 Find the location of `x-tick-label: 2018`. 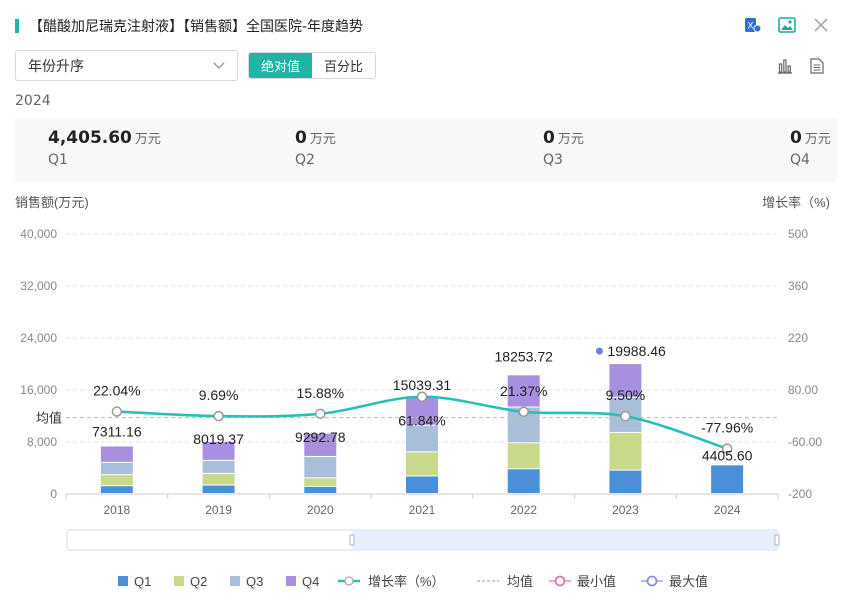

x-tick-label: 2018 is located at coordinates (117, 510).